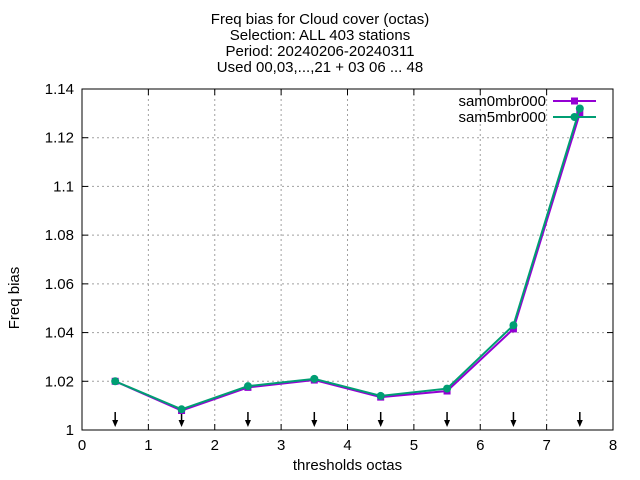  What do you see at coordinates (613, 445) in the screenshot?
I see `x-tick-label: 8` at bounding box center [613, 445].